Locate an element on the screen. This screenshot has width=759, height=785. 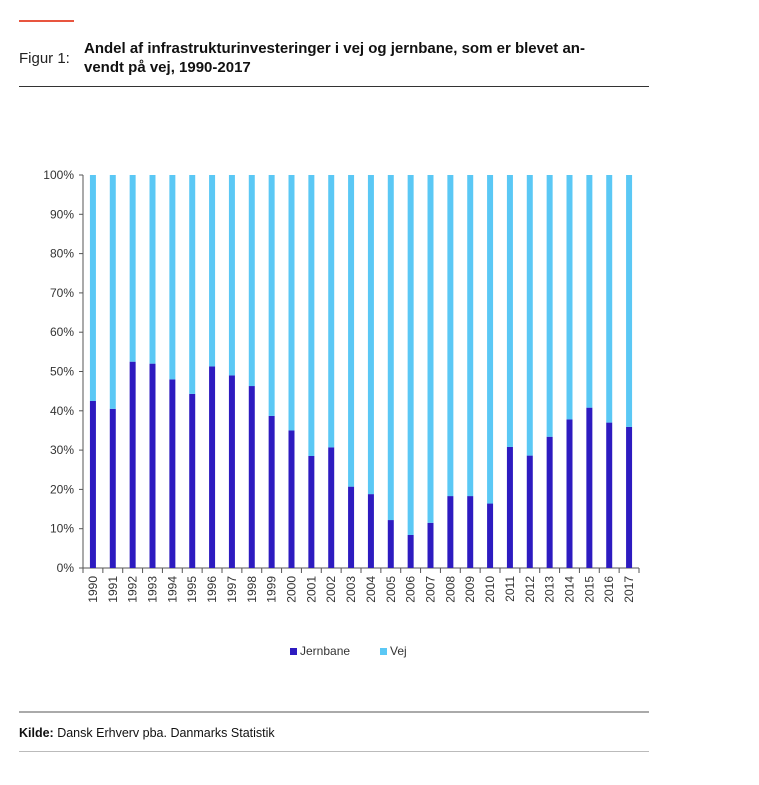
x-tick-label: 2009 is located at coordinates (470, 589).